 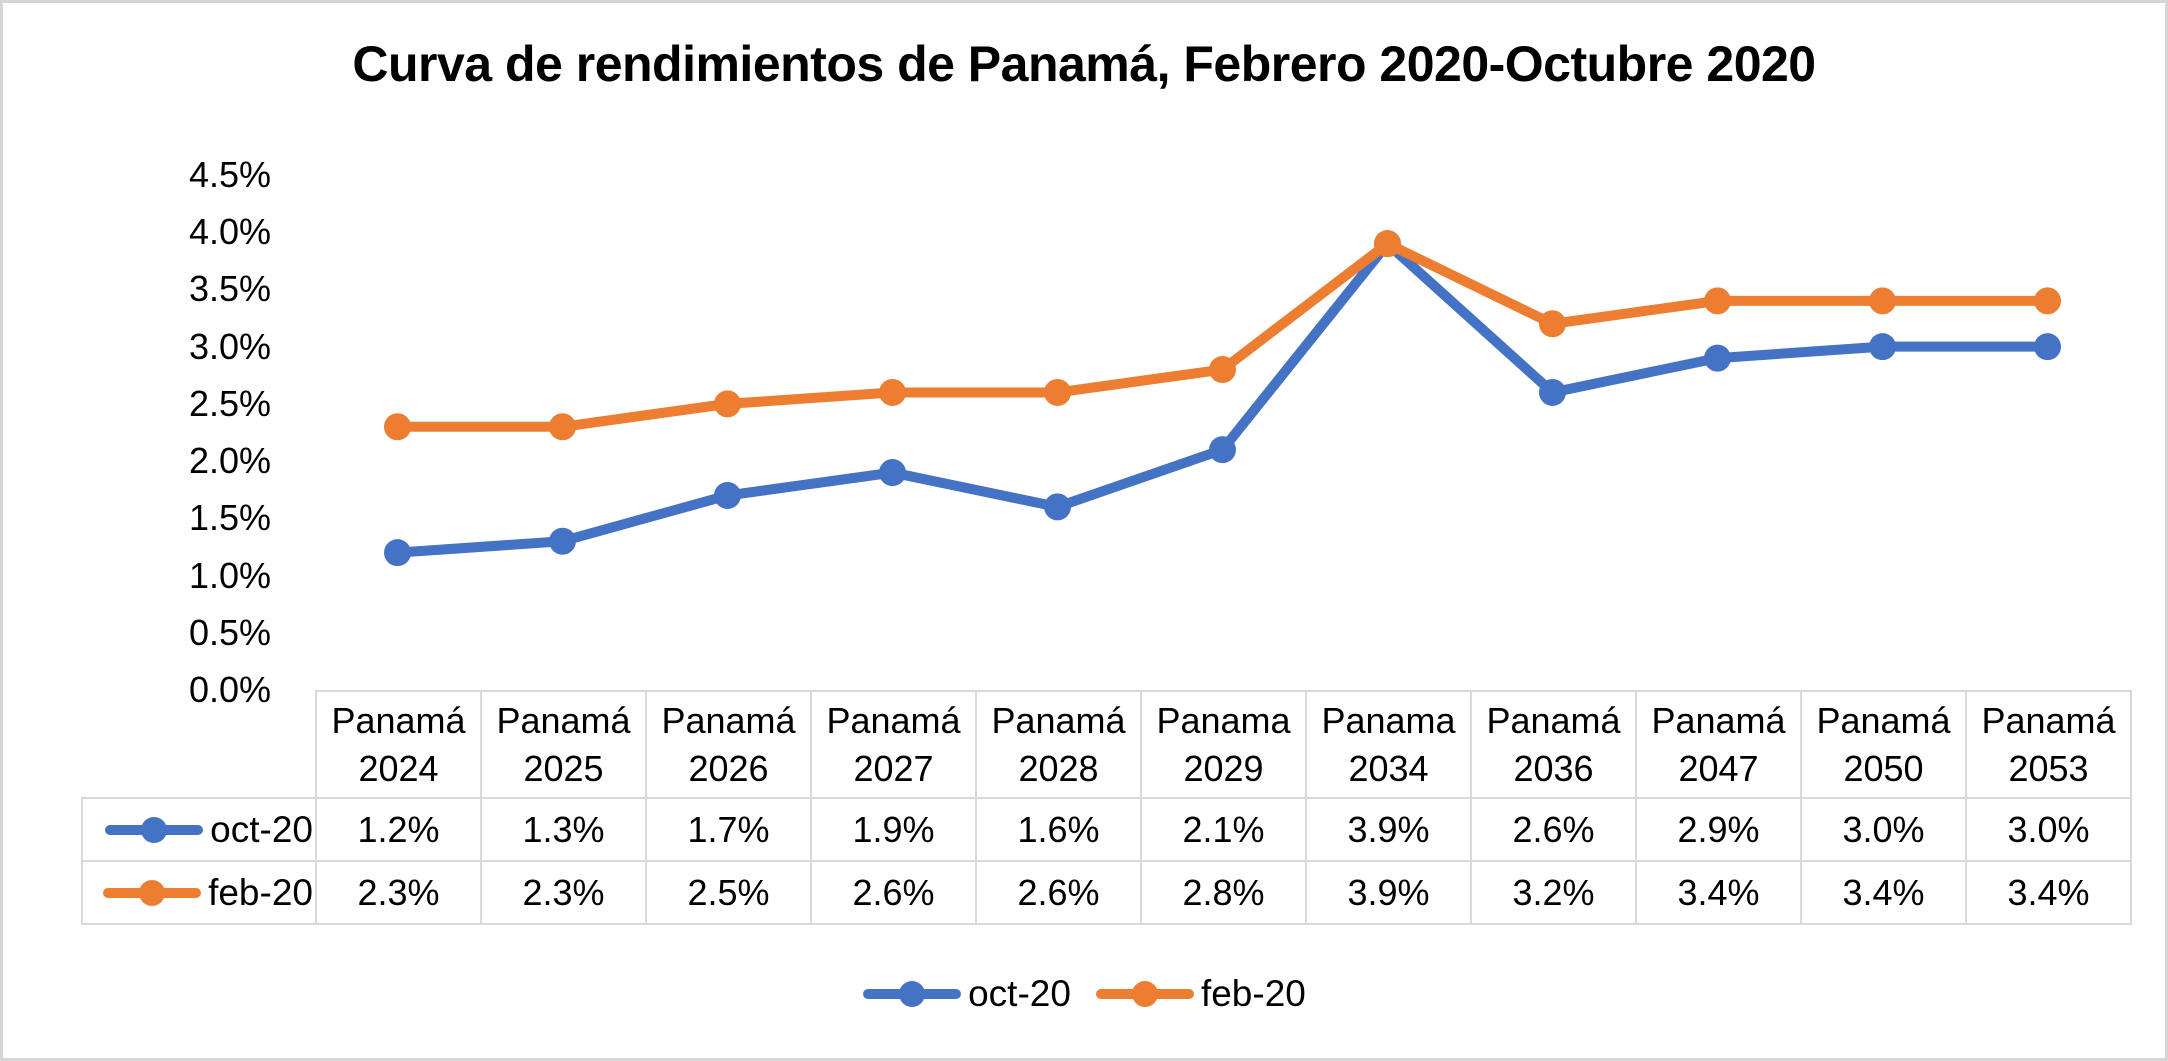 What do you see at coordinates (1253, 993) in the screenshot?
I see `legend-label: feb-20` at bounding box center [1253, 993].